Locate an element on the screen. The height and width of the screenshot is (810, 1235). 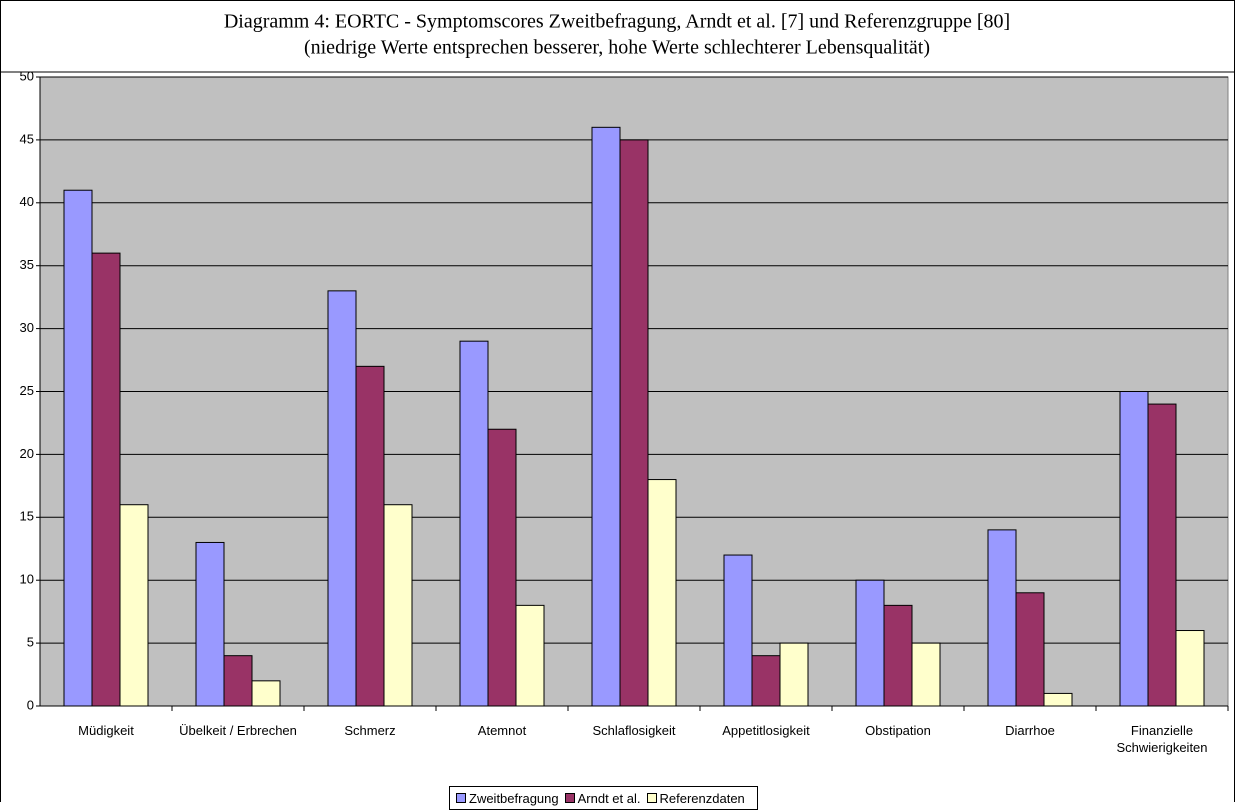
y-tick-label: 50 is located at coordinates (27, 75).